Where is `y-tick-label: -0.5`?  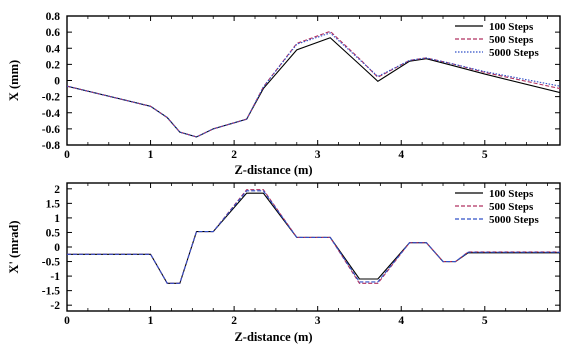
y-tick-label: -0.5 is located at coordinates (51, 263).